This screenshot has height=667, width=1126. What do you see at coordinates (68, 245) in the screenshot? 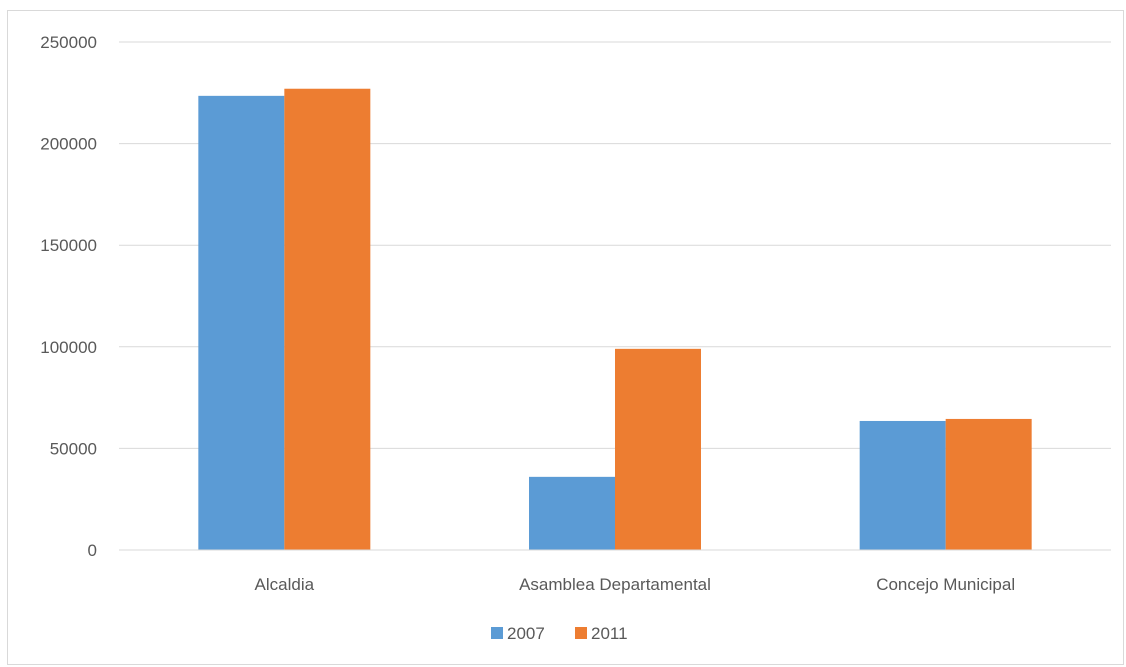
I see `y-tick-label: 150000` at bounding box center [68, 245].